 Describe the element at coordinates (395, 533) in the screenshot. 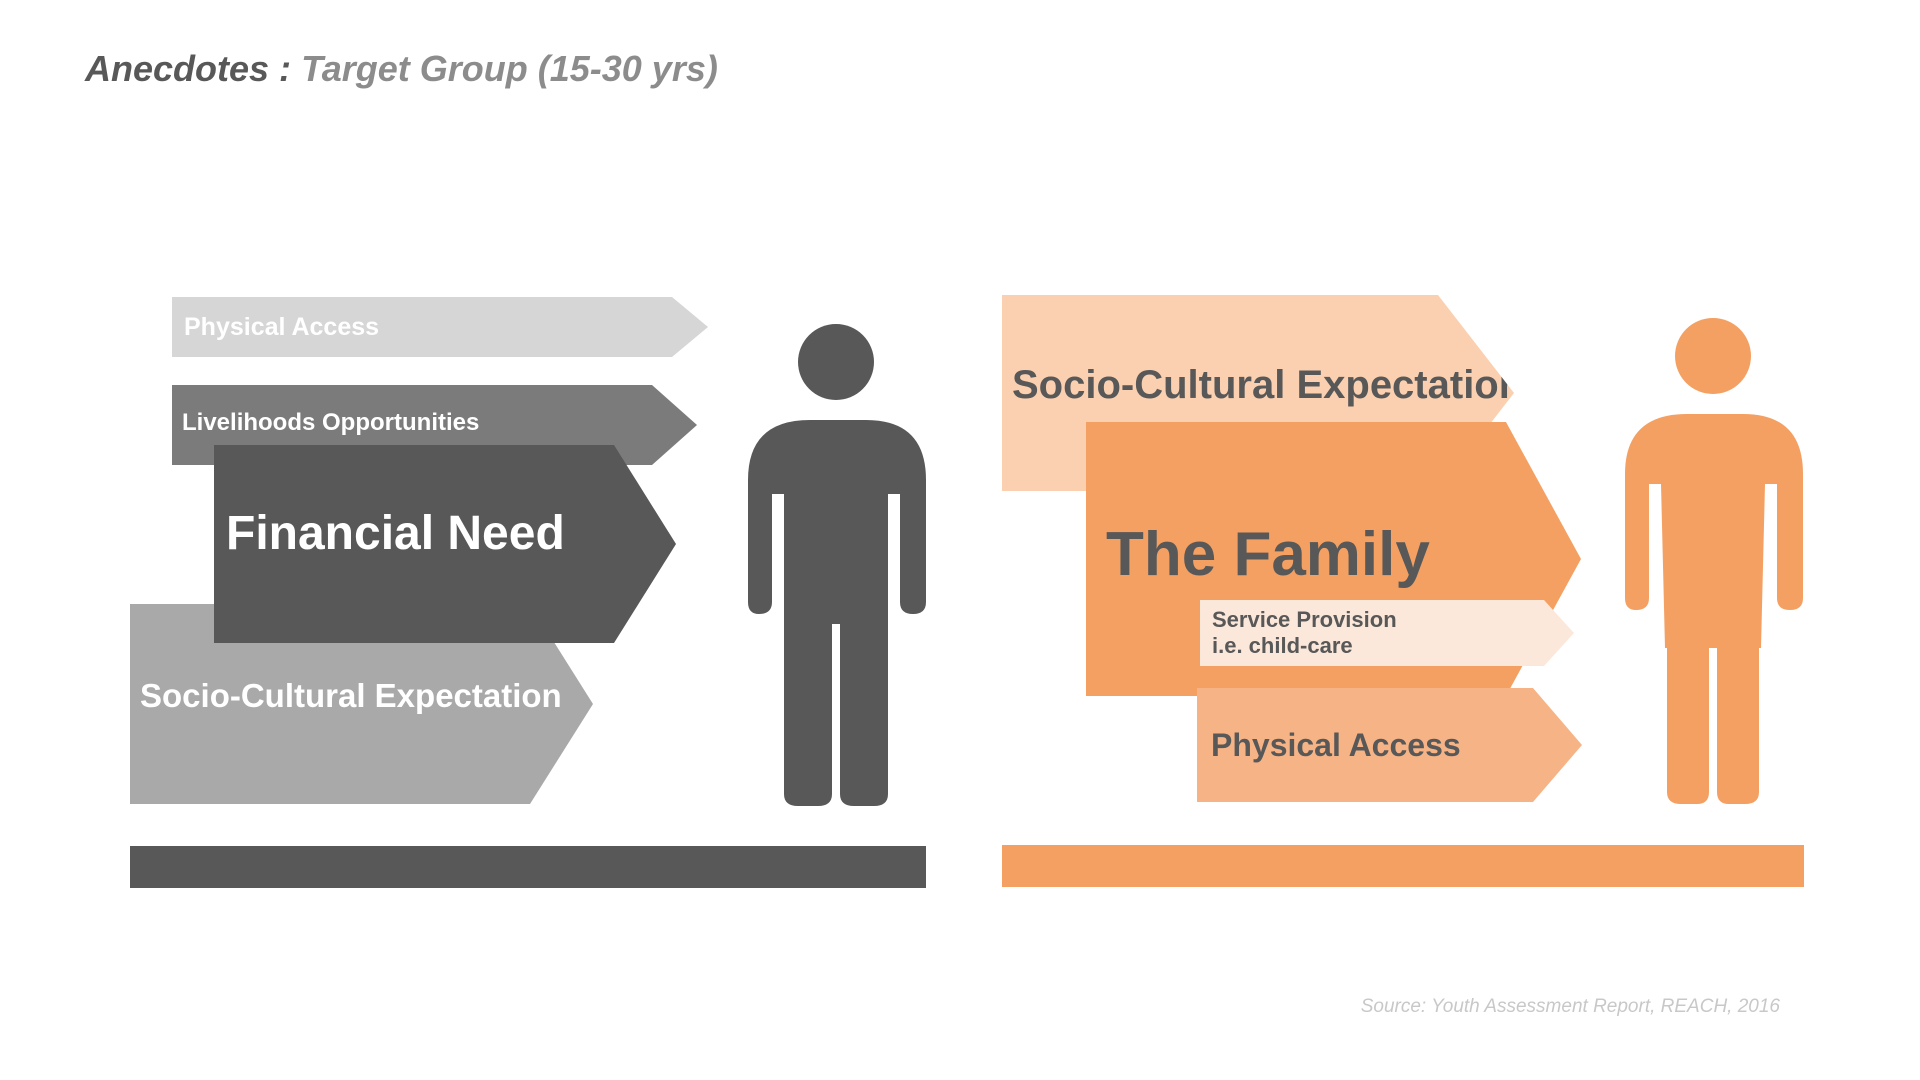

I see `label-financial-need: Financial Need` at that location.